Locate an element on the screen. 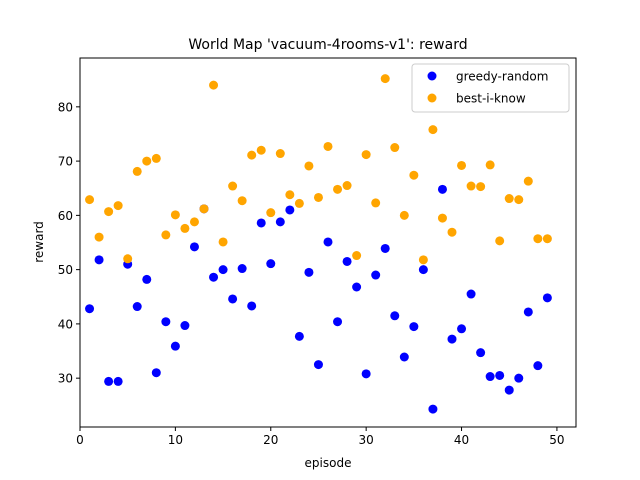  y-axis-label: reward is located at coordinates (39, 242).